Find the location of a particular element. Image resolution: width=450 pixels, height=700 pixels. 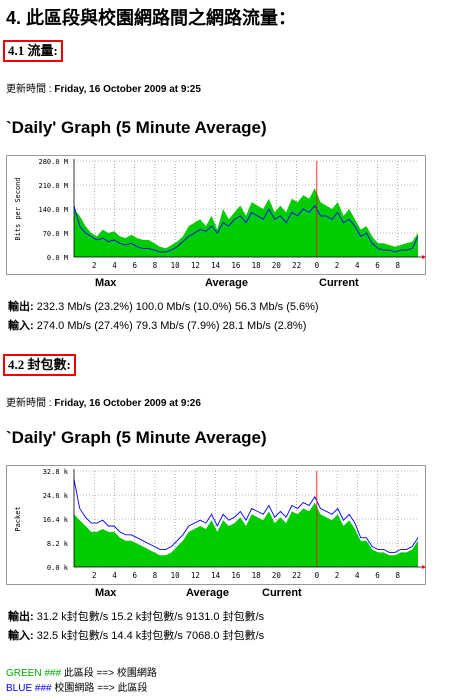

legend-note-green: GREEN ### 此區段 ==> 校園網路 is located at coordinates (81, 671).